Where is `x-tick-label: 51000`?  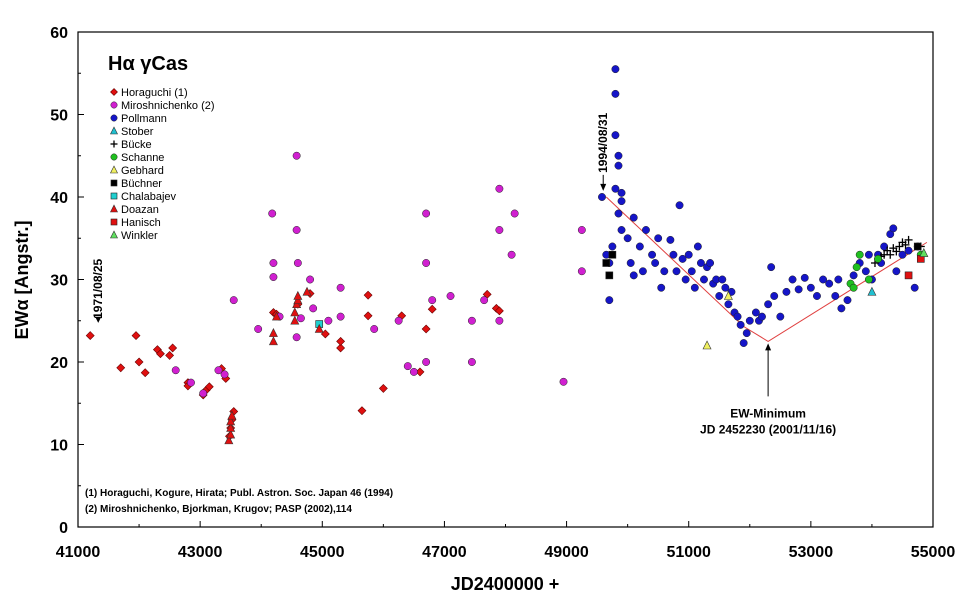
x-tick-label: 51000 is located at coordinates (688, 552).